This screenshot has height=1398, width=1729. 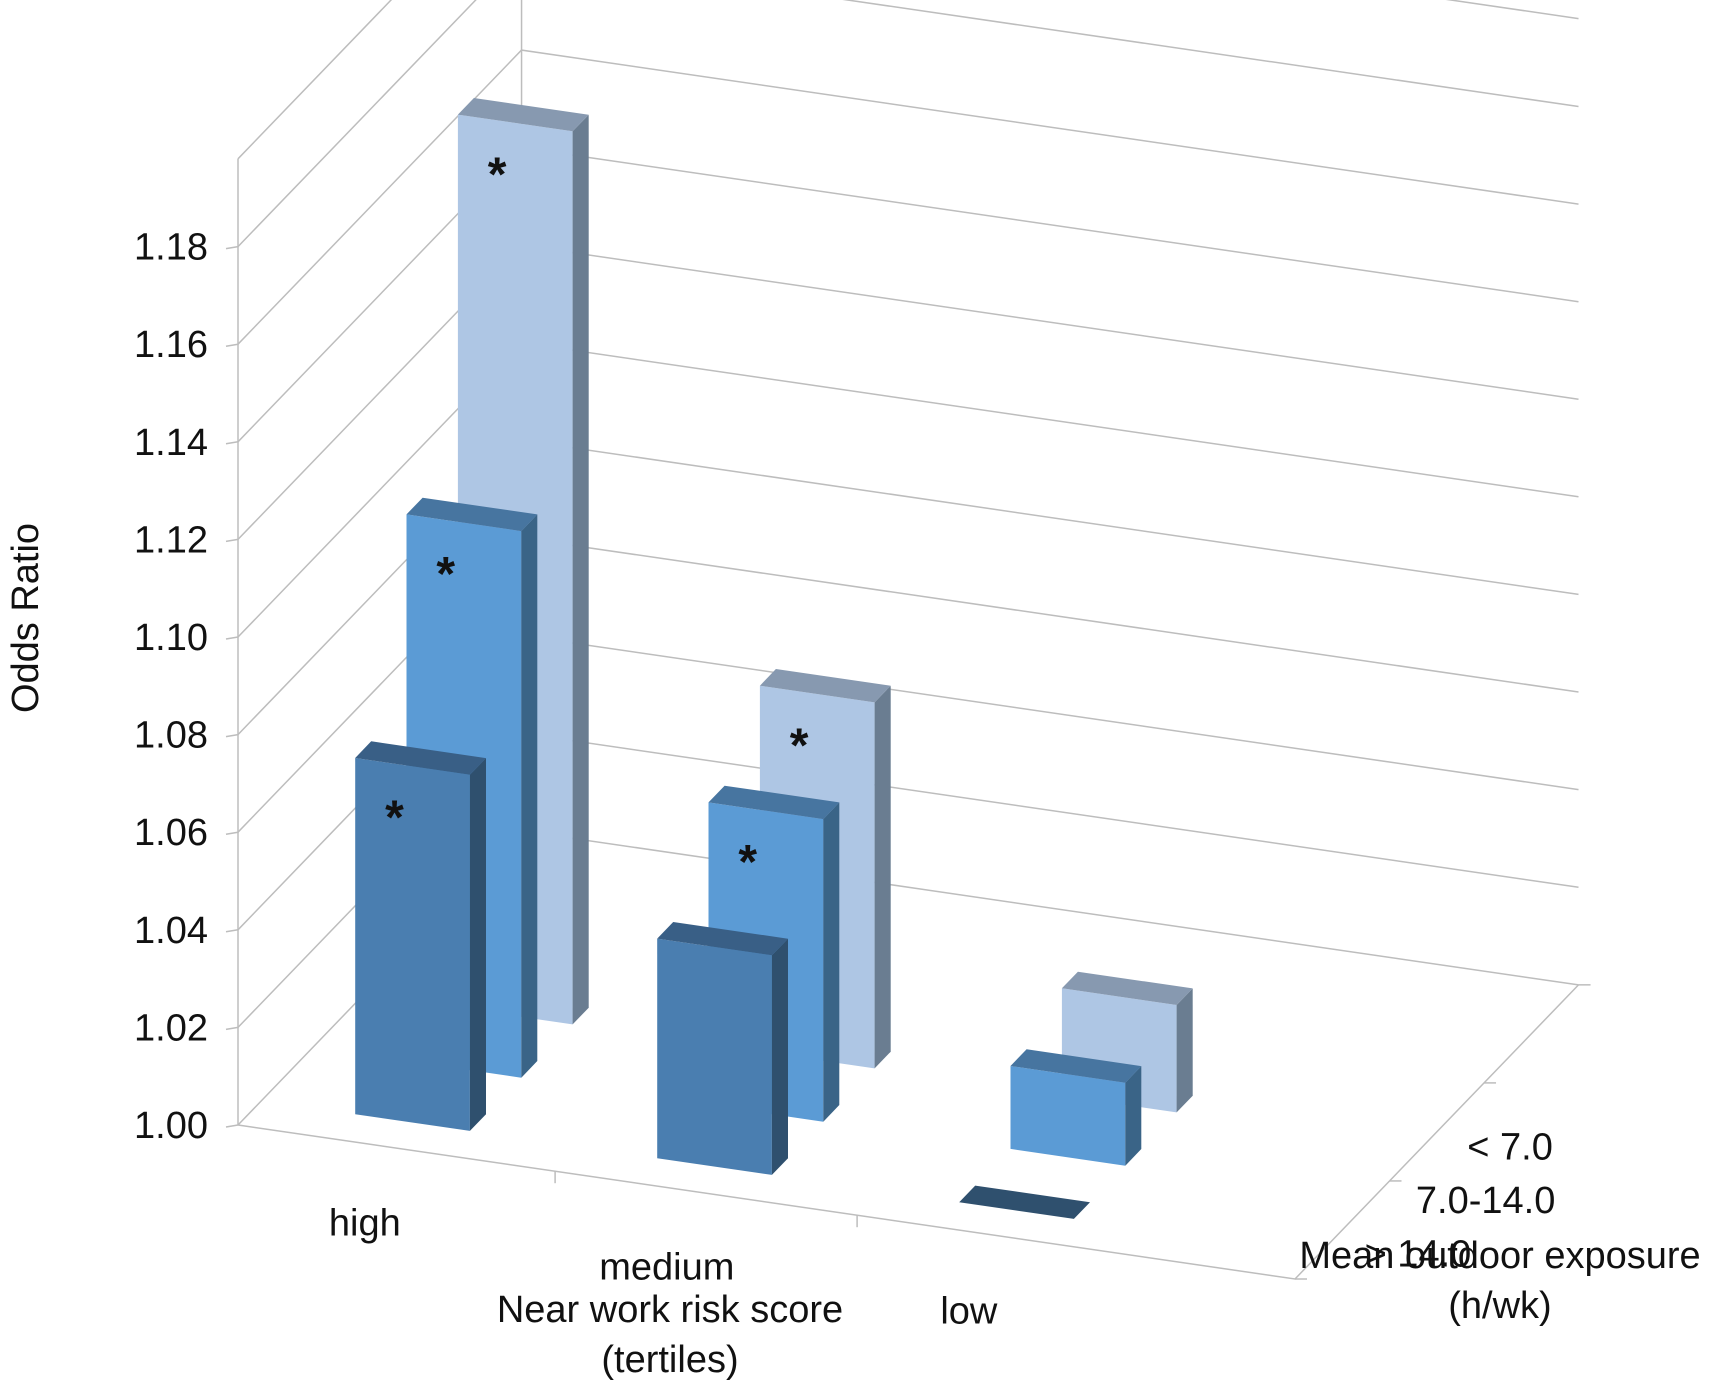 What do you see at coordinates (969, 1311) in the screenshot?
I see `x-category-label: low` at bounding box center [969, 1311].